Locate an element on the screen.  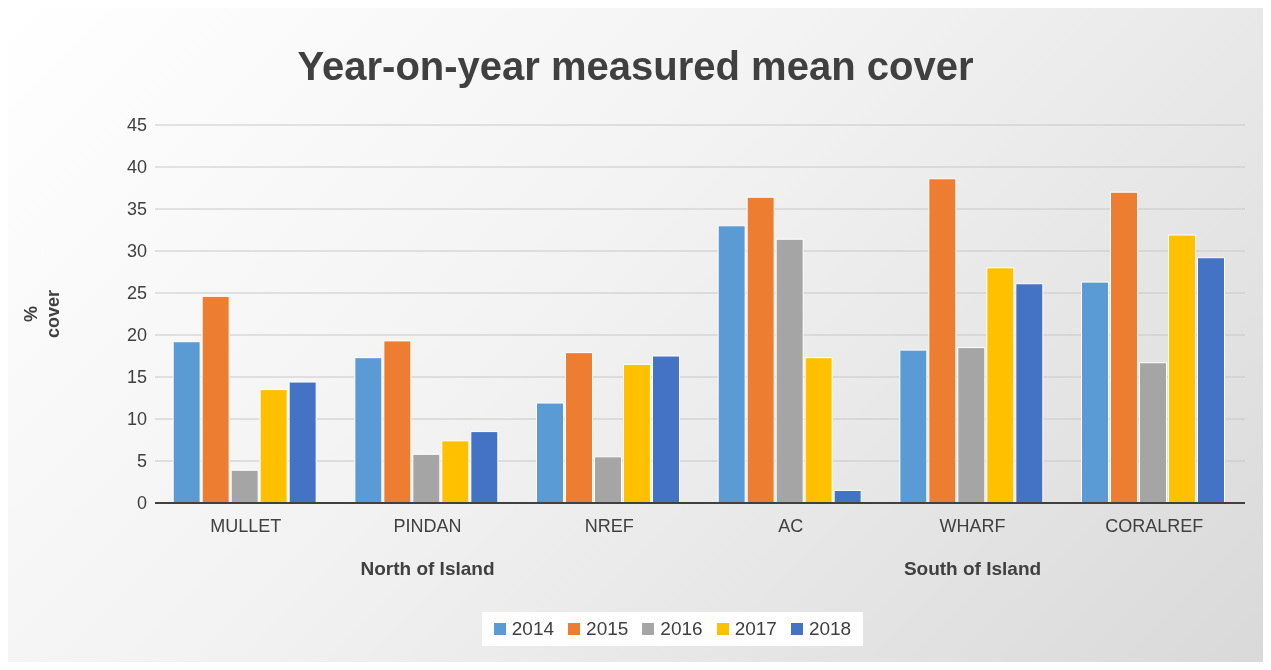
y-tick-label: 25 is located at coordinates (136, 293).